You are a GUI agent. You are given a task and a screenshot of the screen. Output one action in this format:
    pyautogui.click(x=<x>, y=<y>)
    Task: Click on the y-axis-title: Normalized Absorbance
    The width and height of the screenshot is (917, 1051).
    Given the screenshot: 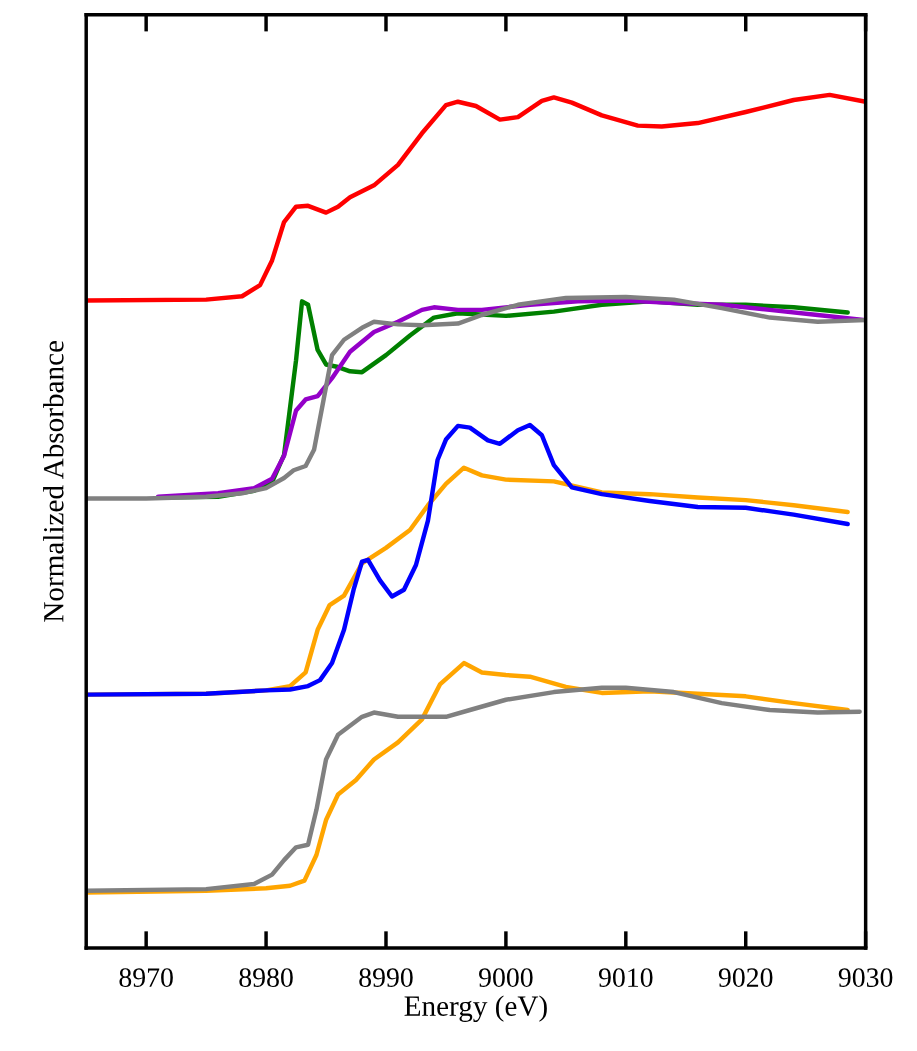 What is the action you would take?
    pyautogui.click(x=53, y=481)
    